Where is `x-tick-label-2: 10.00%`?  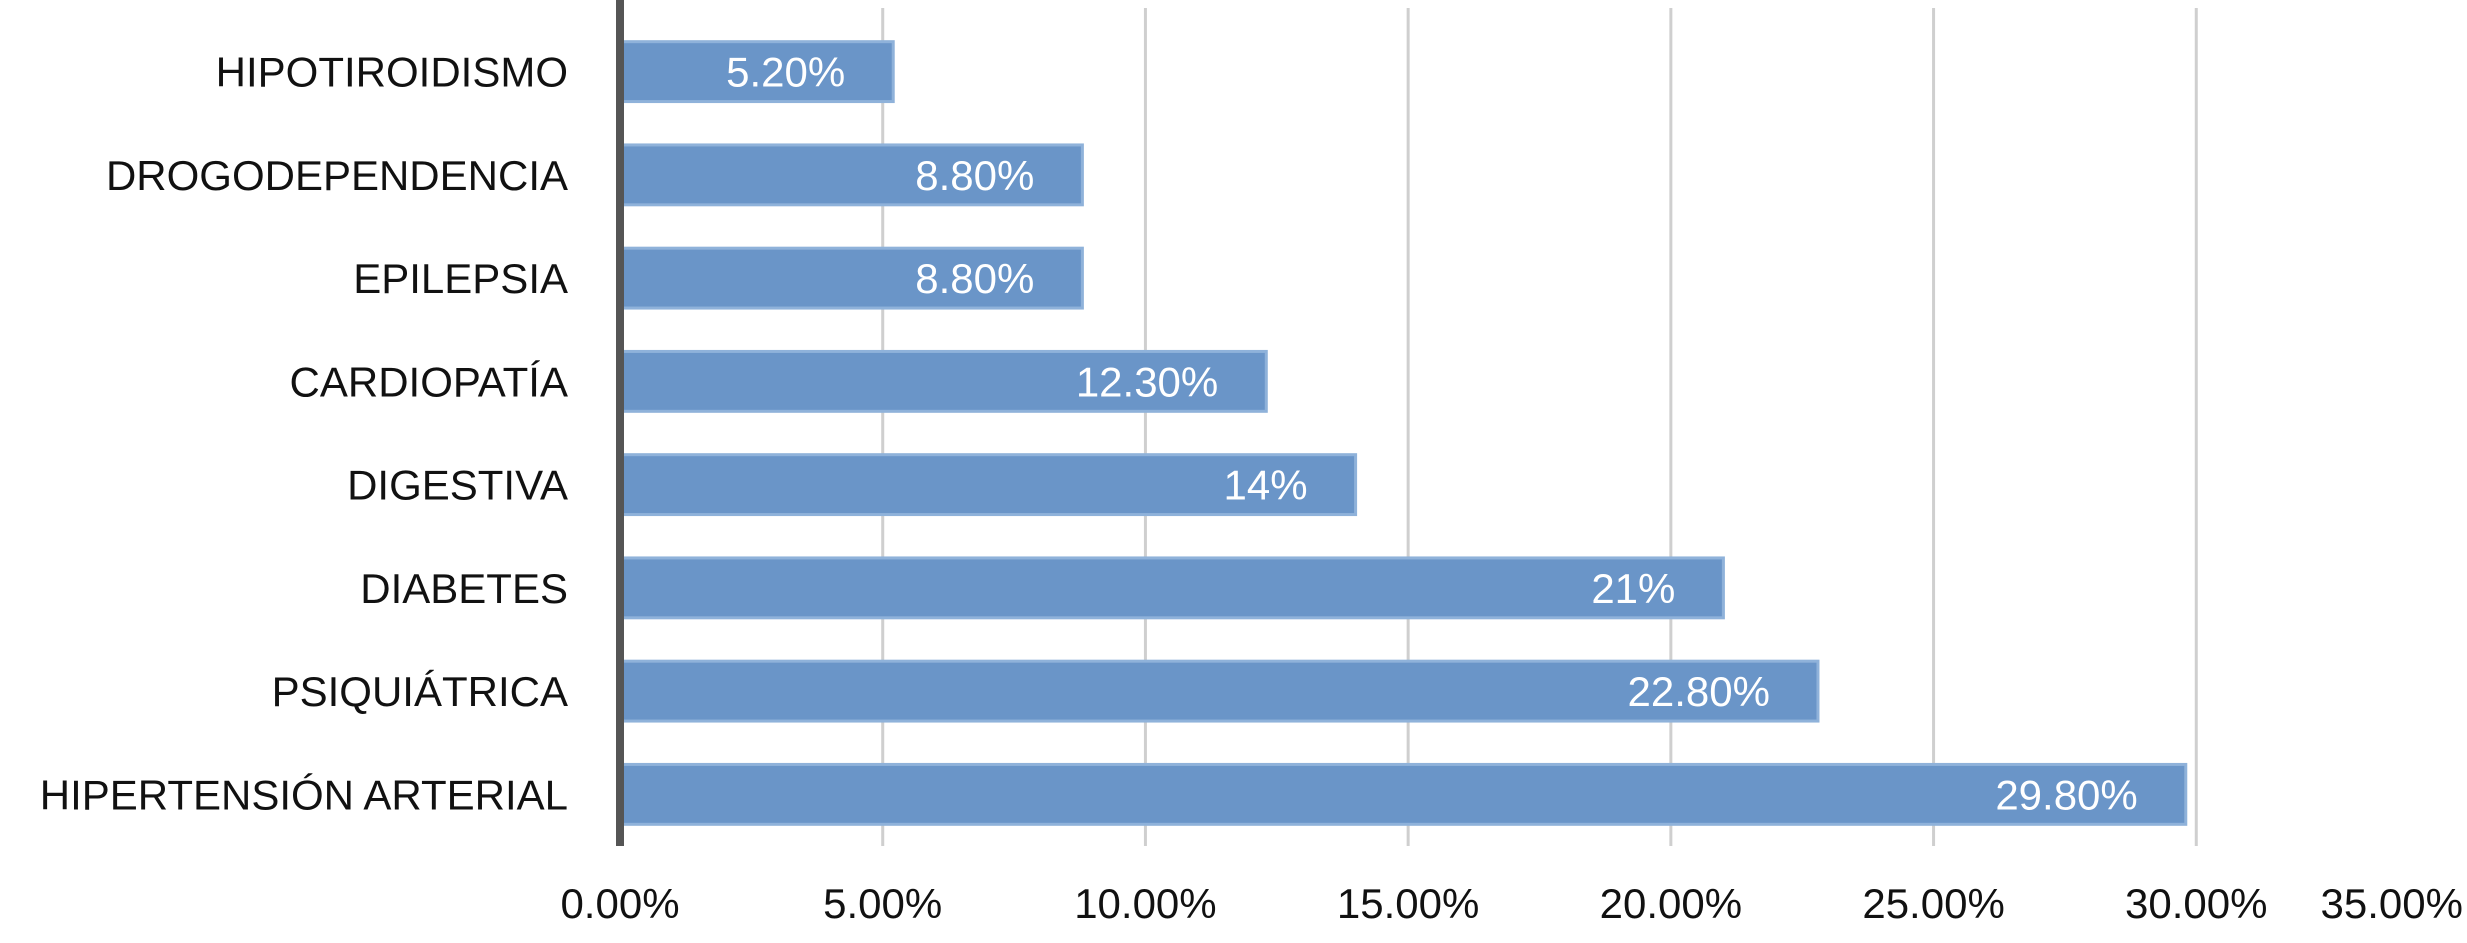 x-tick-label-2: 10.00% is located at coordinates (1145, 903).